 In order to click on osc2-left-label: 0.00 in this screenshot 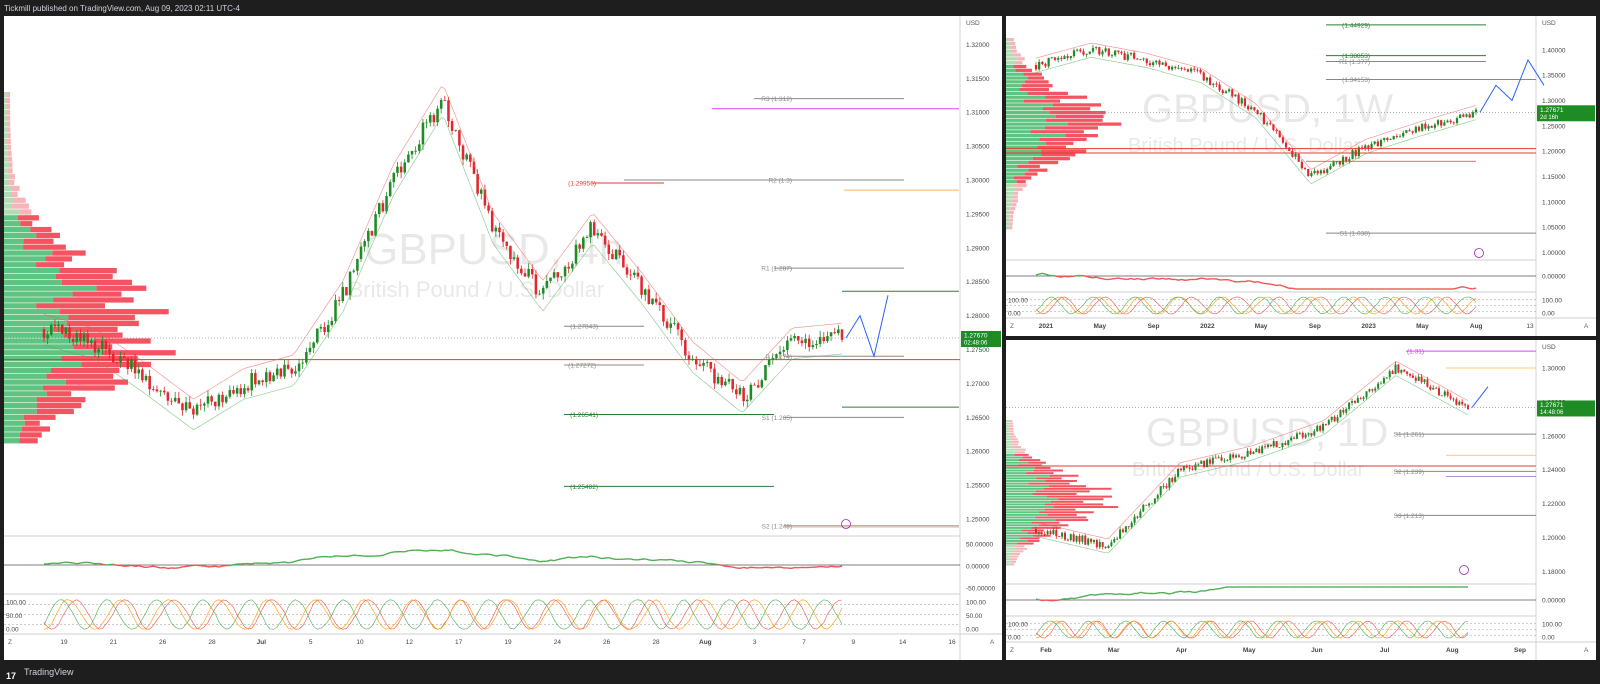, I will do `click(12, 630)`.